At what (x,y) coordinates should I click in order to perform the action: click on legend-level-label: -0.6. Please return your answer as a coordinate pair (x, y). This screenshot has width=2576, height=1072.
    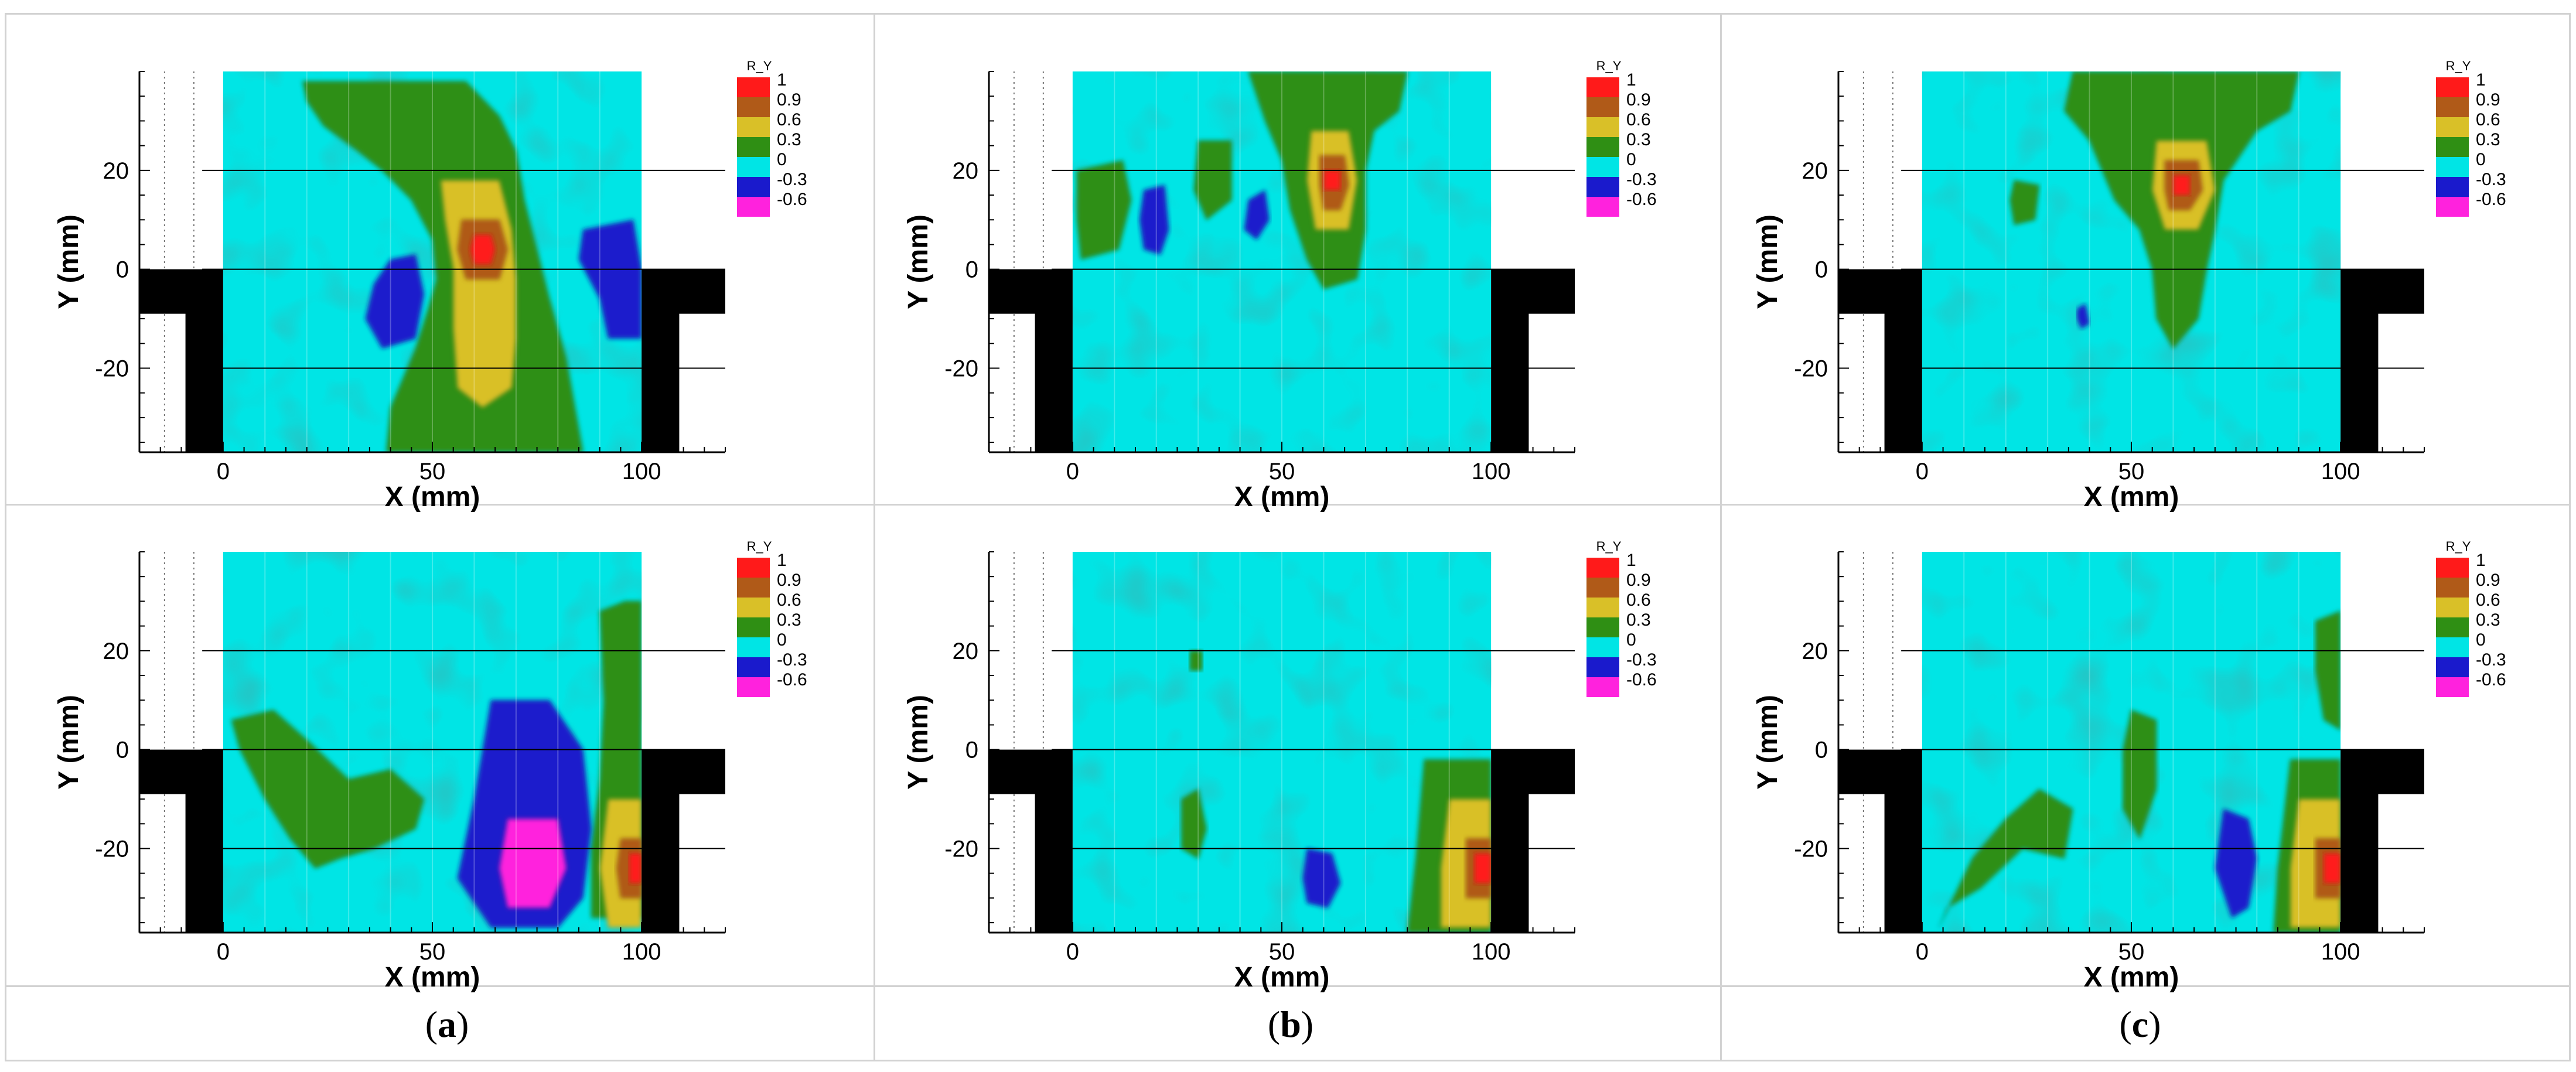
    Looking at the image, I should click on (2491, 679).